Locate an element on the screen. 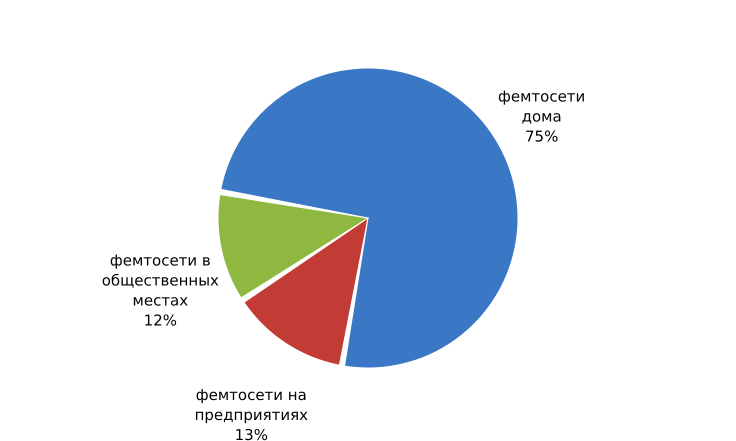  data-label: 13% is located at coordinates (251, 433).